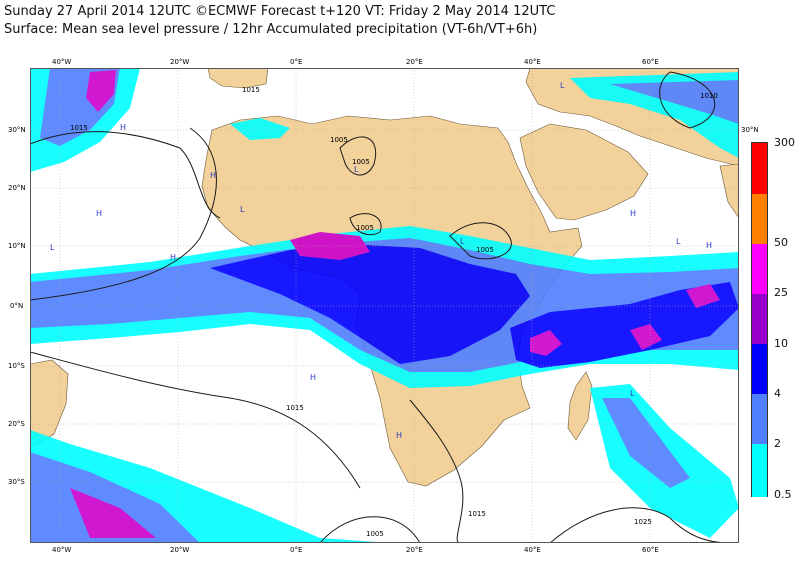  I want to click on lat-label: 0°N, so click(17, 306).